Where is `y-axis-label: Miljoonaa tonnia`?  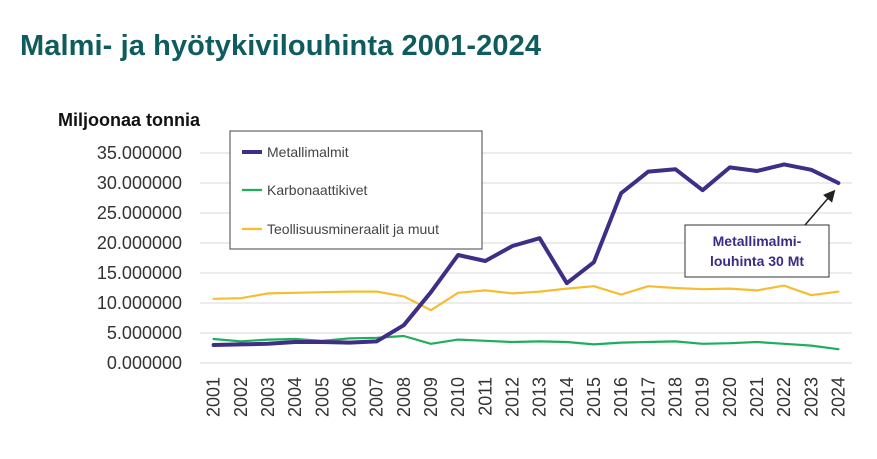
y-axis-label: Miljoonaa tonnia is located at coordinates (129, 120).